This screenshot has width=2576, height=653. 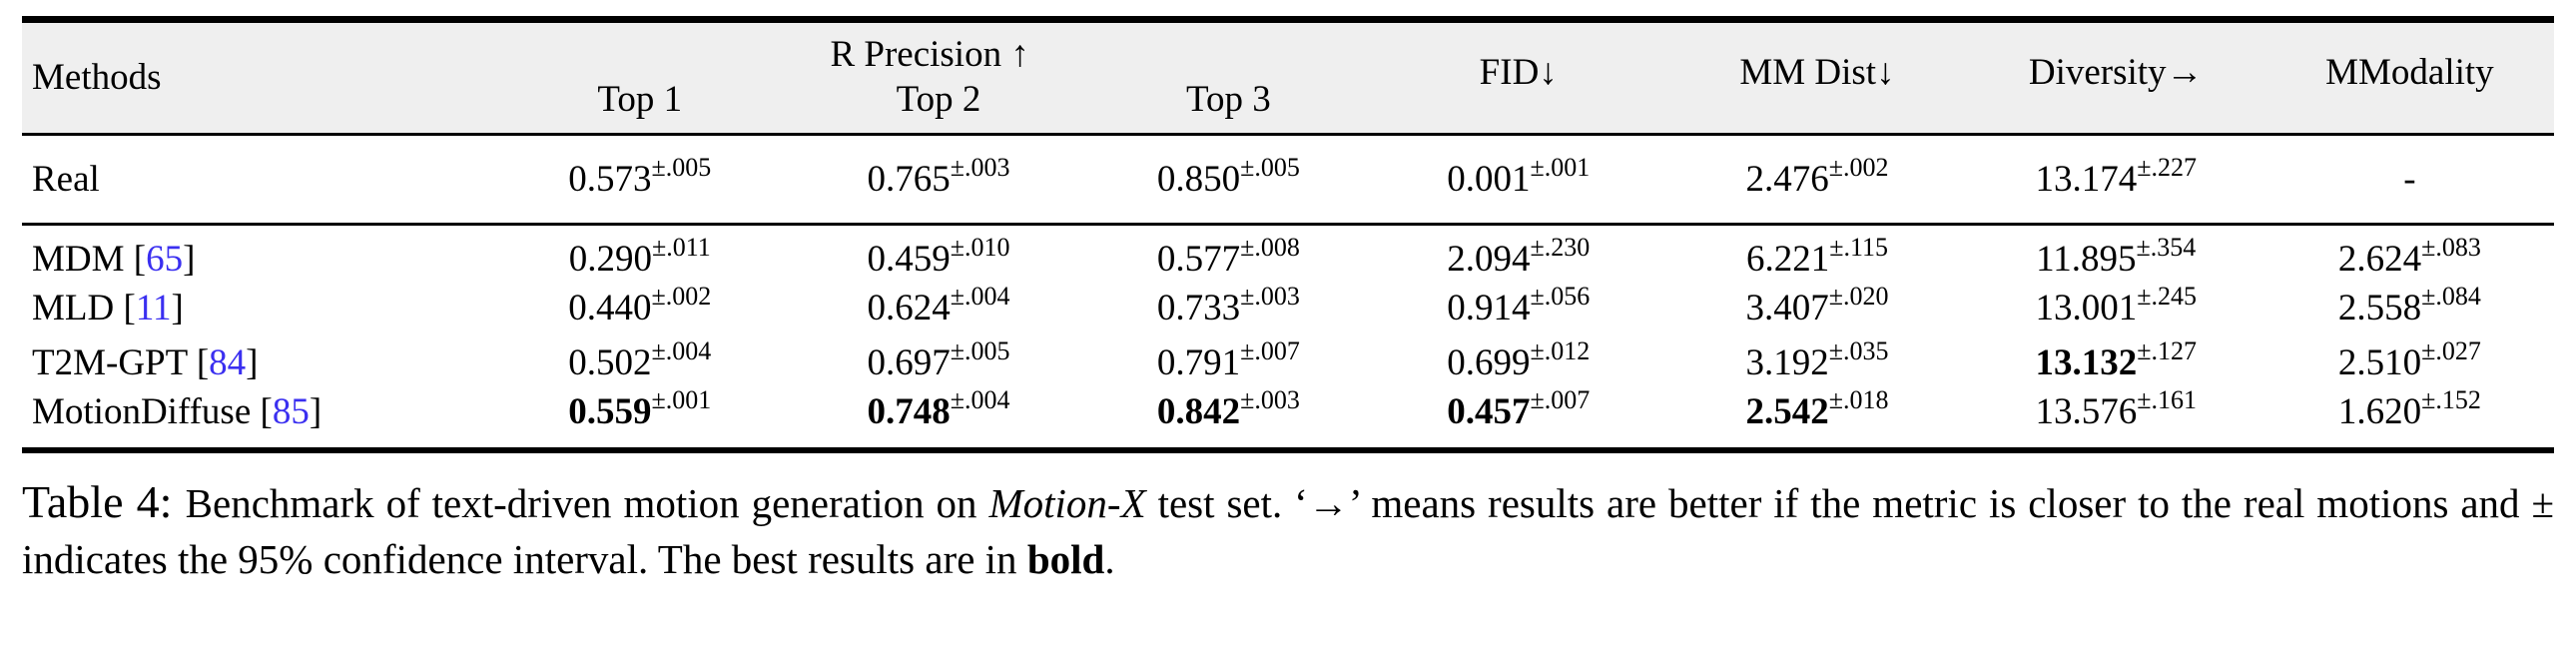 I want to click on metric-cell-top1: 0.573±.005, so click(x=640, y=176).